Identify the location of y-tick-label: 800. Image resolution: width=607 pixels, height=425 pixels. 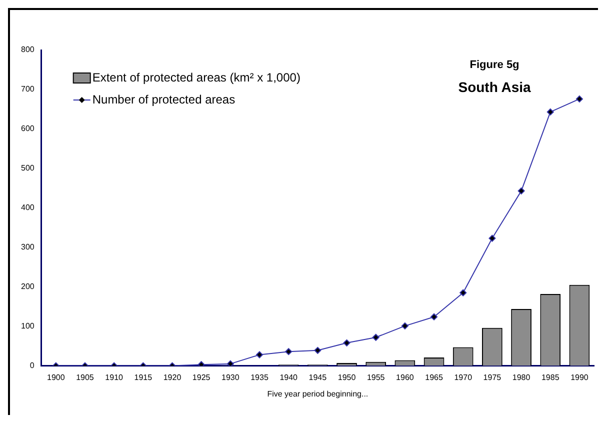
(27, 49).